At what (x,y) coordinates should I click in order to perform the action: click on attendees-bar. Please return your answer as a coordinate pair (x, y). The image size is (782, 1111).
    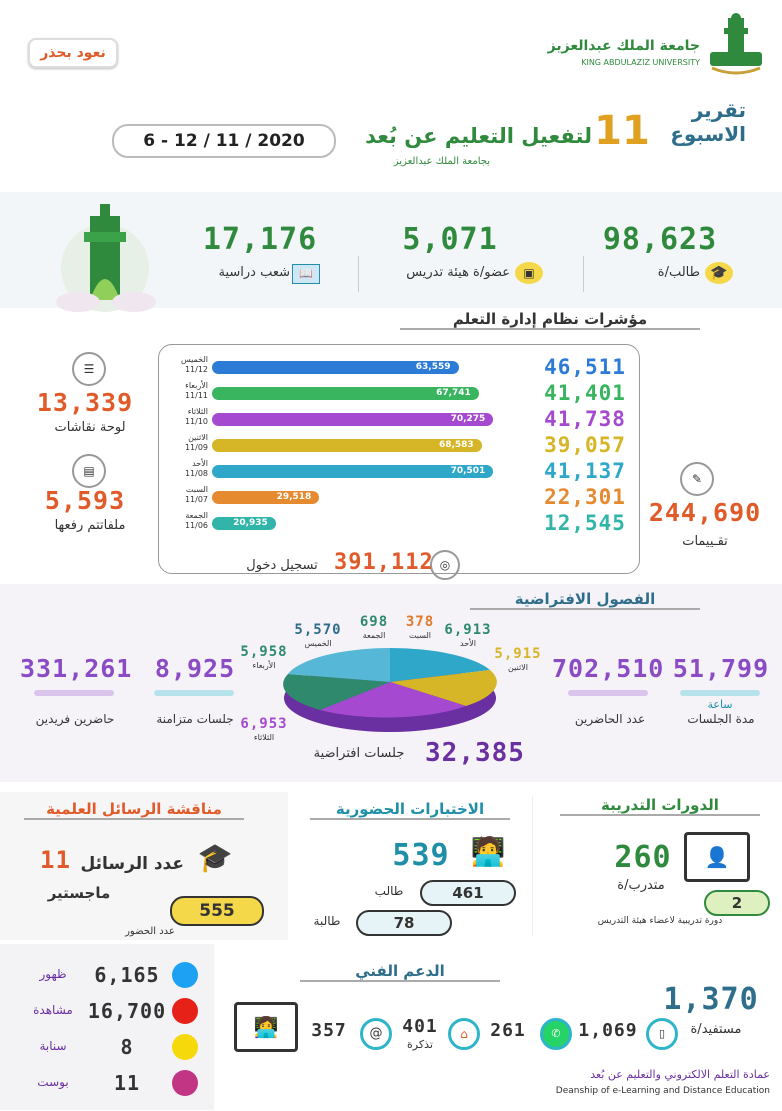
    Looking at the image, I should click on (608, 693).